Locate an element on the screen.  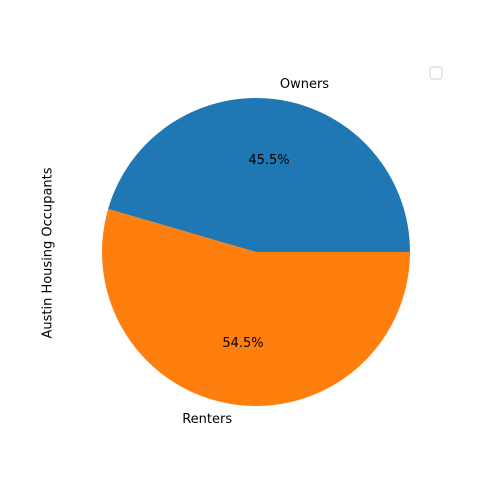
slice-label-renters: Renters is located at coordinates (207, 419).